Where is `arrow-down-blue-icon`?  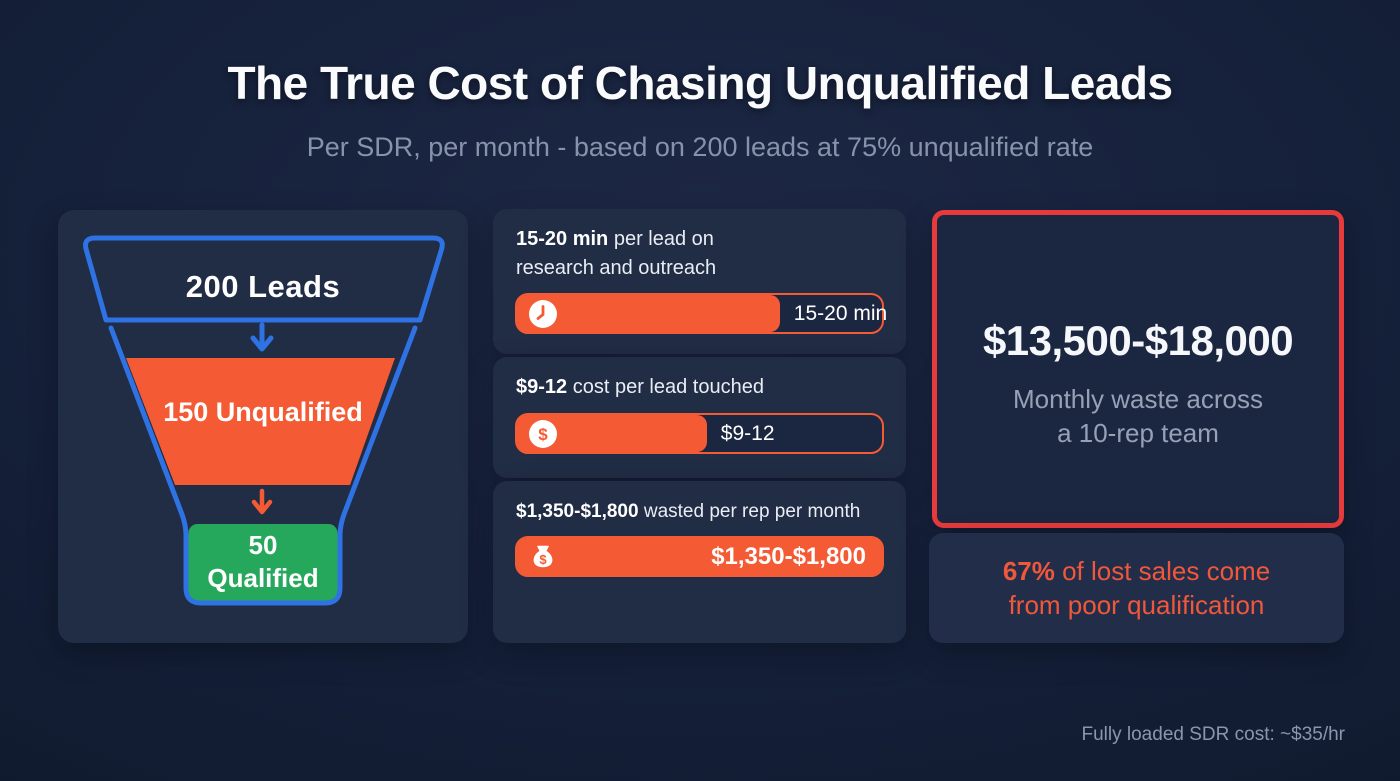
arrow-down-blue-icon is located at coordinates (262, 337).